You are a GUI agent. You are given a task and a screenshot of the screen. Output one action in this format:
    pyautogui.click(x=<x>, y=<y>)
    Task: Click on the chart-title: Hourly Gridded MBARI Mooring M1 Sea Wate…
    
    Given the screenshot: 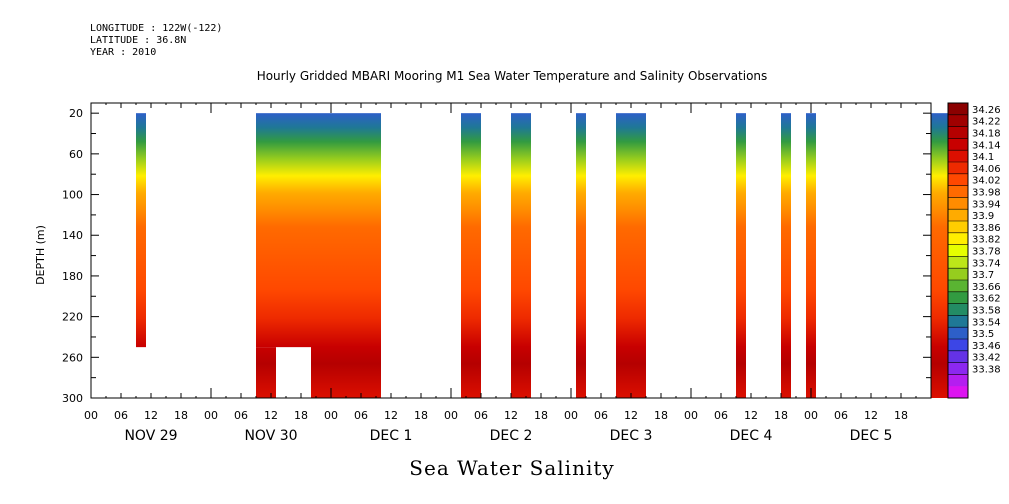 What is the action you would take?
    pyautogui.click(x=512, y=76)
    